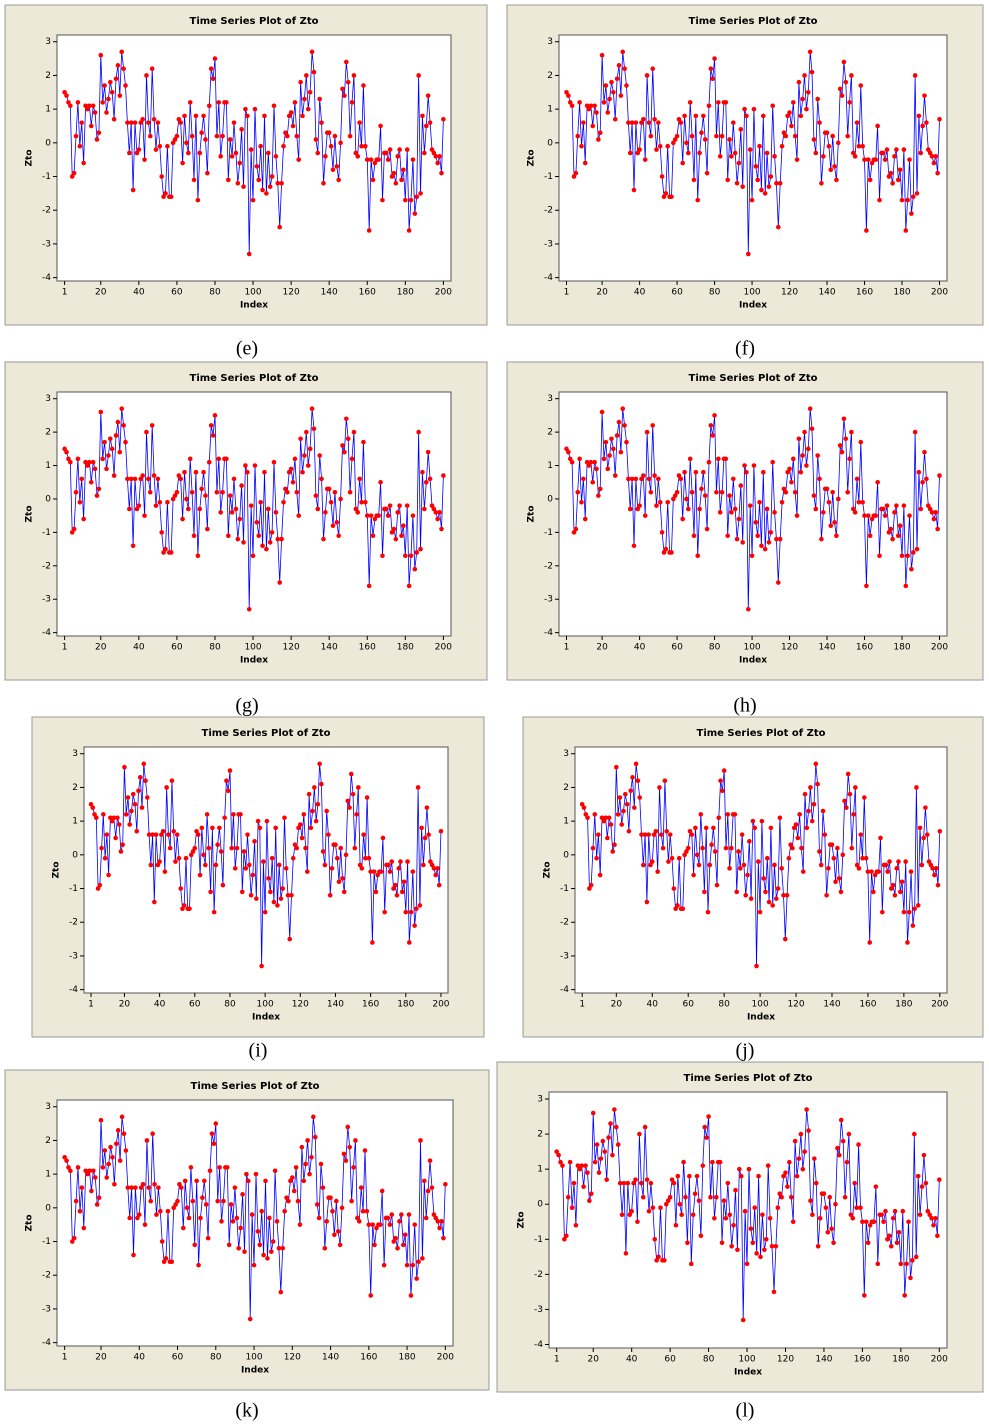 The width and height of the screenshot is (989, 1428). I want to click on y-tick-label: -1, so click(73, 889).